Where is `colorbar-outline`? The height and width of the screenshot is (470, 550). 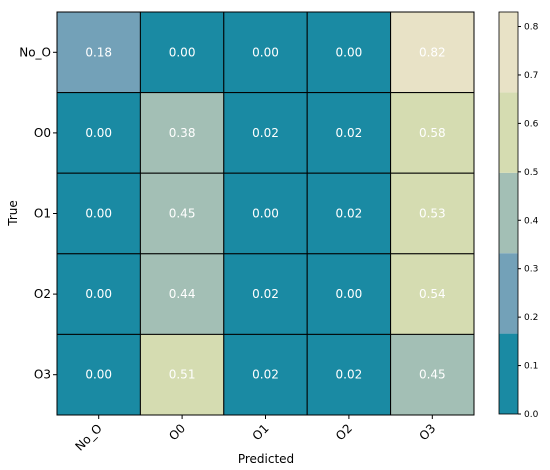
colorbar-outline is located at coordinates (508, 213).